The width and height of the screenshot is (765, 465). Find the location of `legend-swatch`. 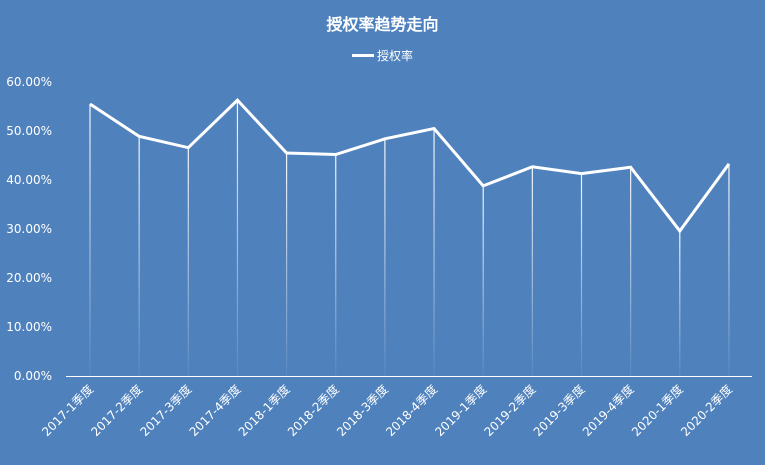

legend-swatch is located at coordinates (362, 55).